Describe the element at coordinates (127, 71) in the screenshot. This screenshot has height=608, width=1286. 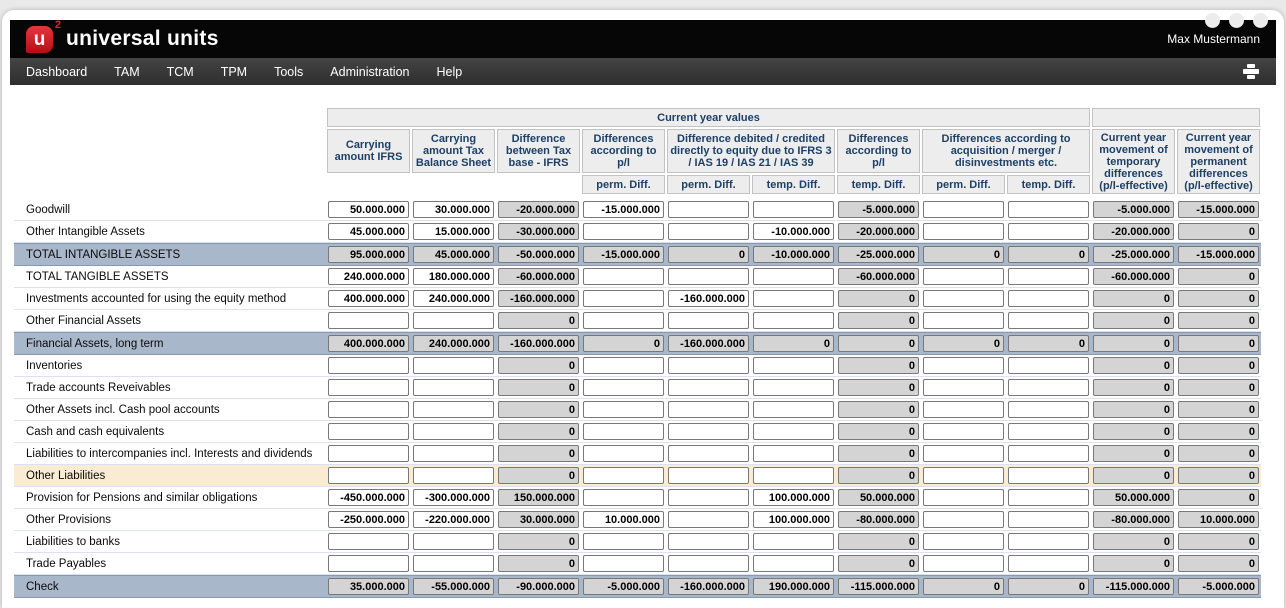
I see `nav-item-tam: TAM` at that location.